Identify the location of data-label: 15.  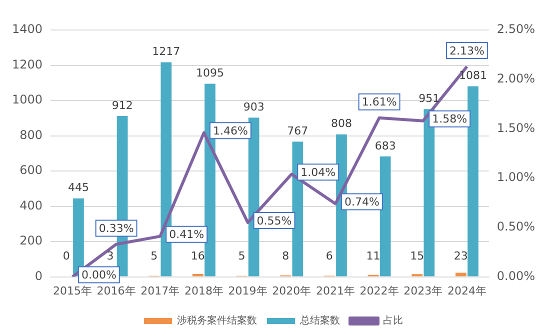
(417, 256).